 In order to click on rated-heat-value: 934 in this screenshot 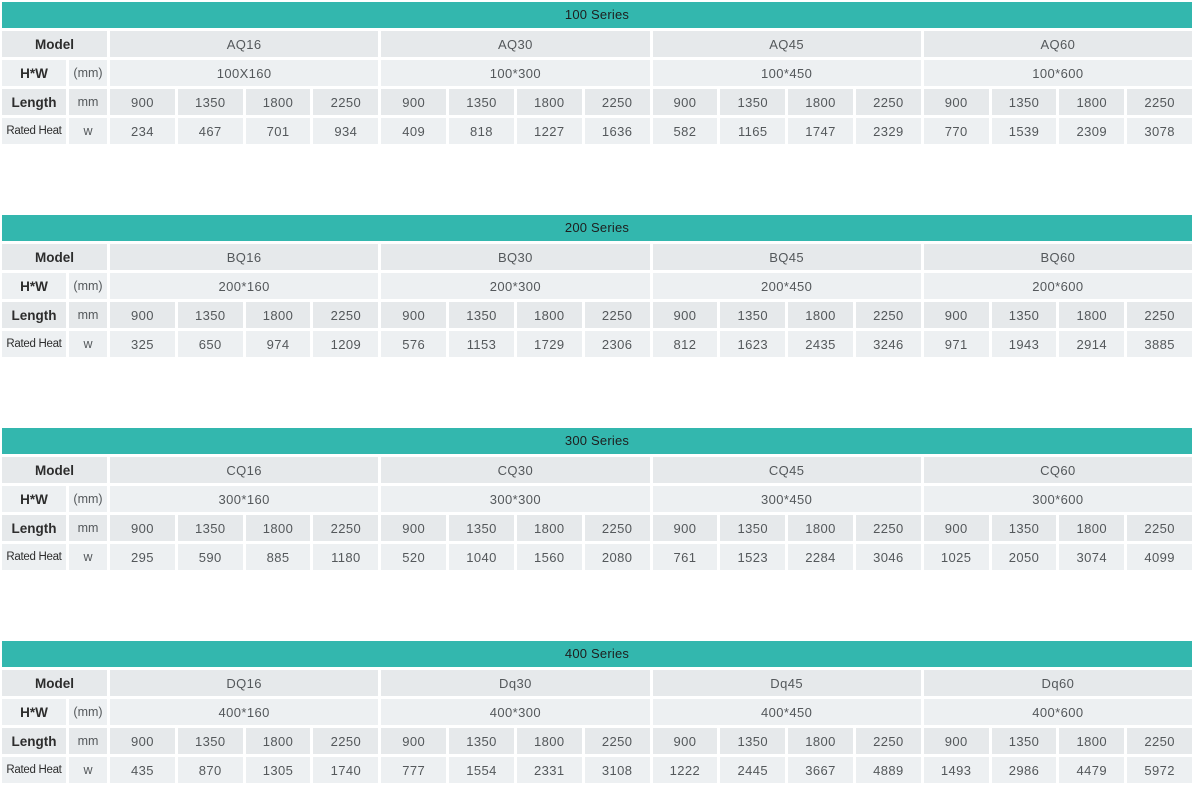, I will do `click(346, 131)`.